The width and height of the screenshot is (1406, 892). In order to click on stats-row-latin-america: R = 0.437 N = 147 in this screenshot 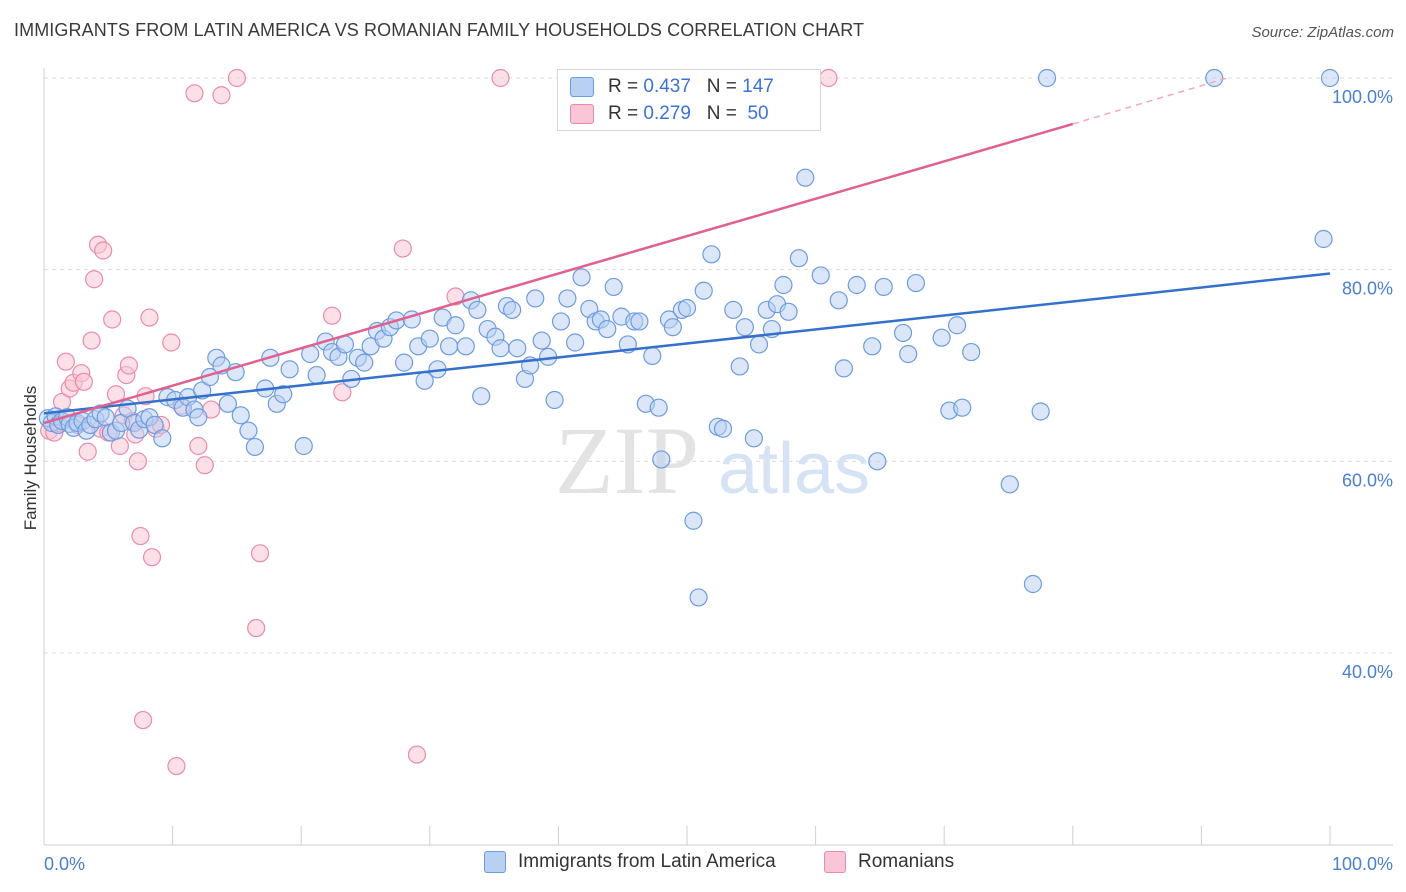, I will do `click(672, 87)`.